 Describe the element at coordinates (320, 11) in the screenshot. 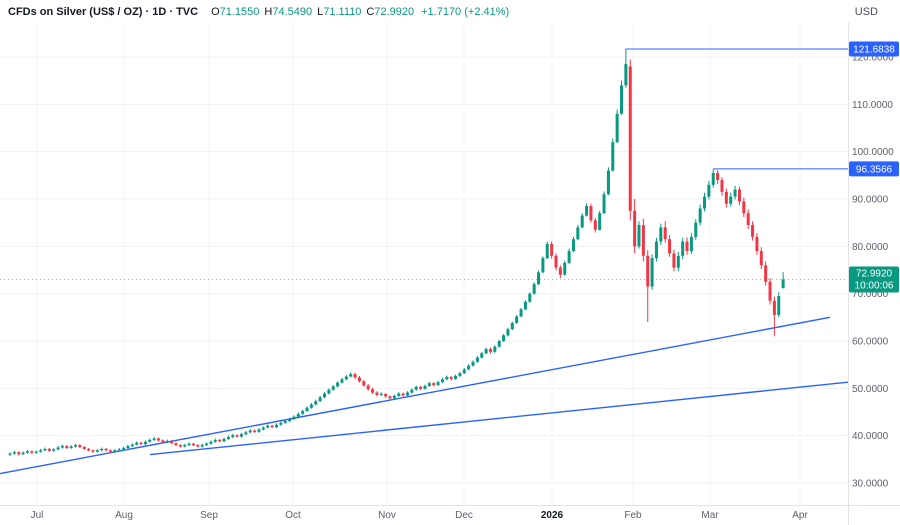

I see `low-label: L` at that location.